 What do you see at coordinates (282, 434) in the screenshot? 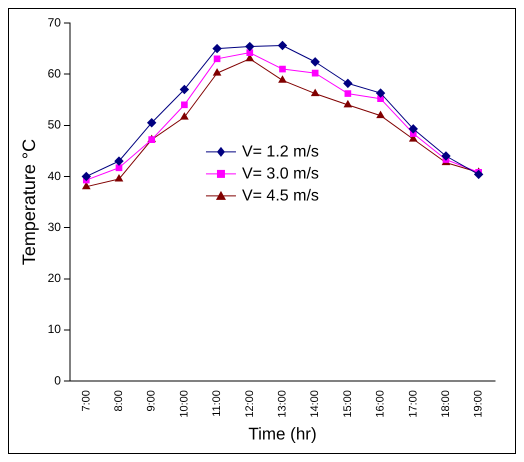
I see `x-axis-title: Time (hr)` at bounding box center [282, 434].